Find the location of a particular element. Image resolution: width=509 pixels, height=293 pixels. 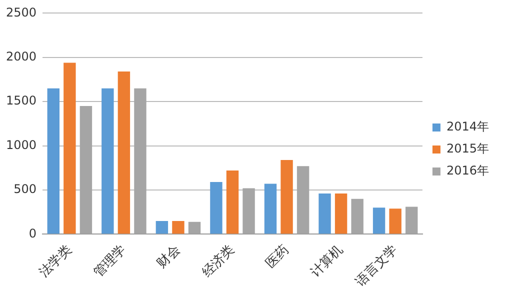

x-tick-label: 财会 is located at coordinates (169, 257).